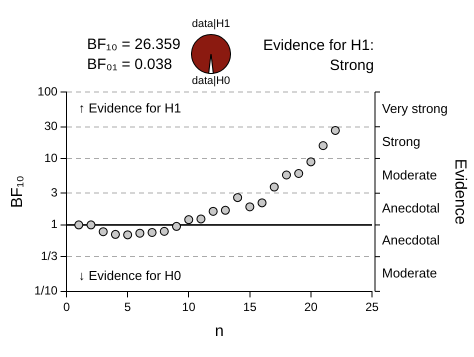  What do you see at coordinates (51, 157) in the screenshot?
I see `y-tick-label: 10` at bounding box center [51, 157].